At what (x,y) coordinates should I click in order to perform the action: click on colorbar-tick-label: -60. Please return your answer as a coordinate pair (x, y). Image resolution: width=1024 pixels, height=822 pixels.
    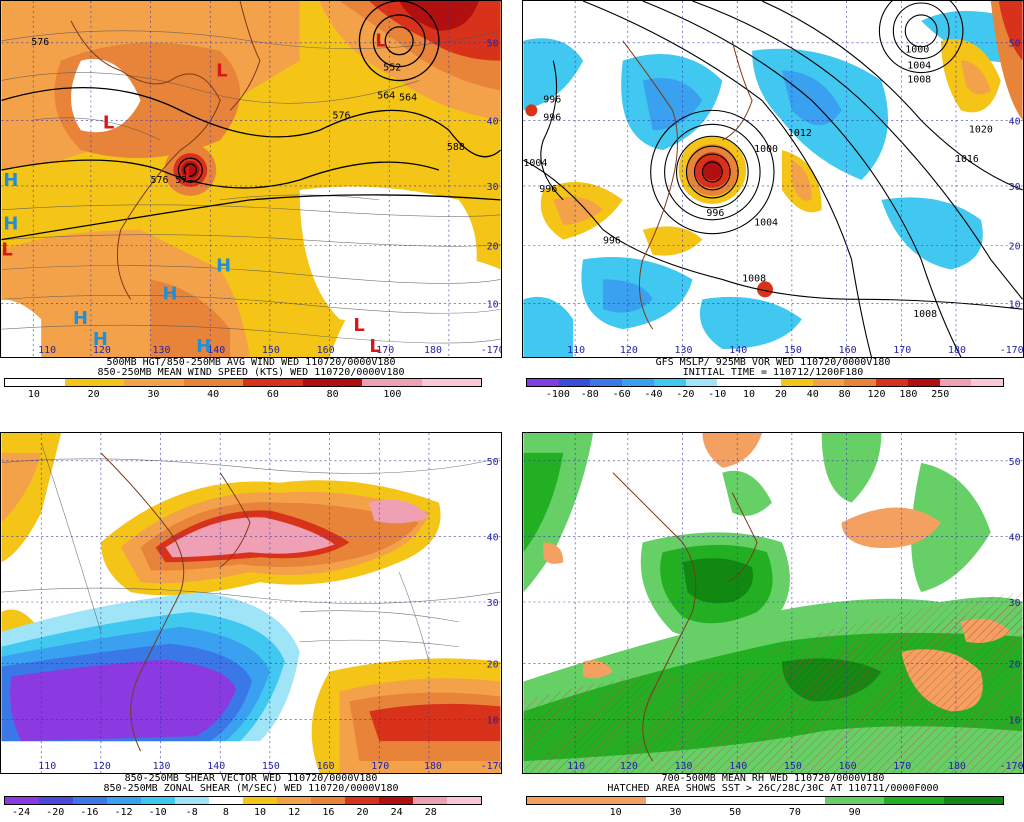
    Looking at the image, I should click on (621, 394).